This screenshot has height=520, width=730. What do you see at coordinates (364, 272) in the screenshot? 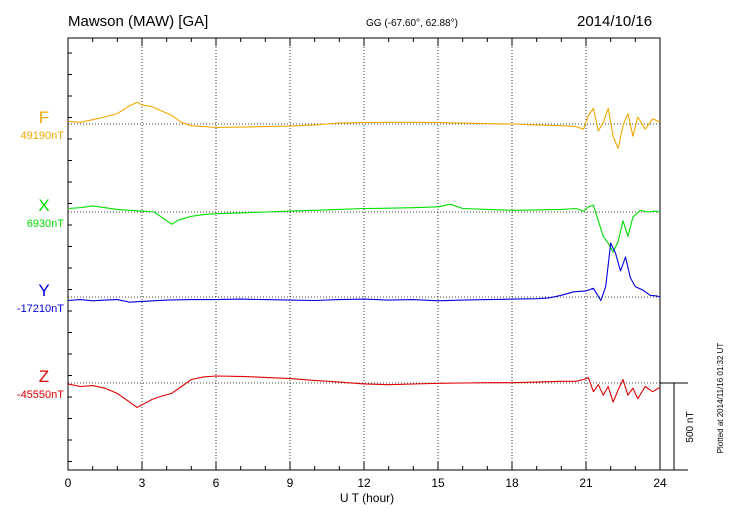
I see `series-line-Y` at bounding box center [364, 272].